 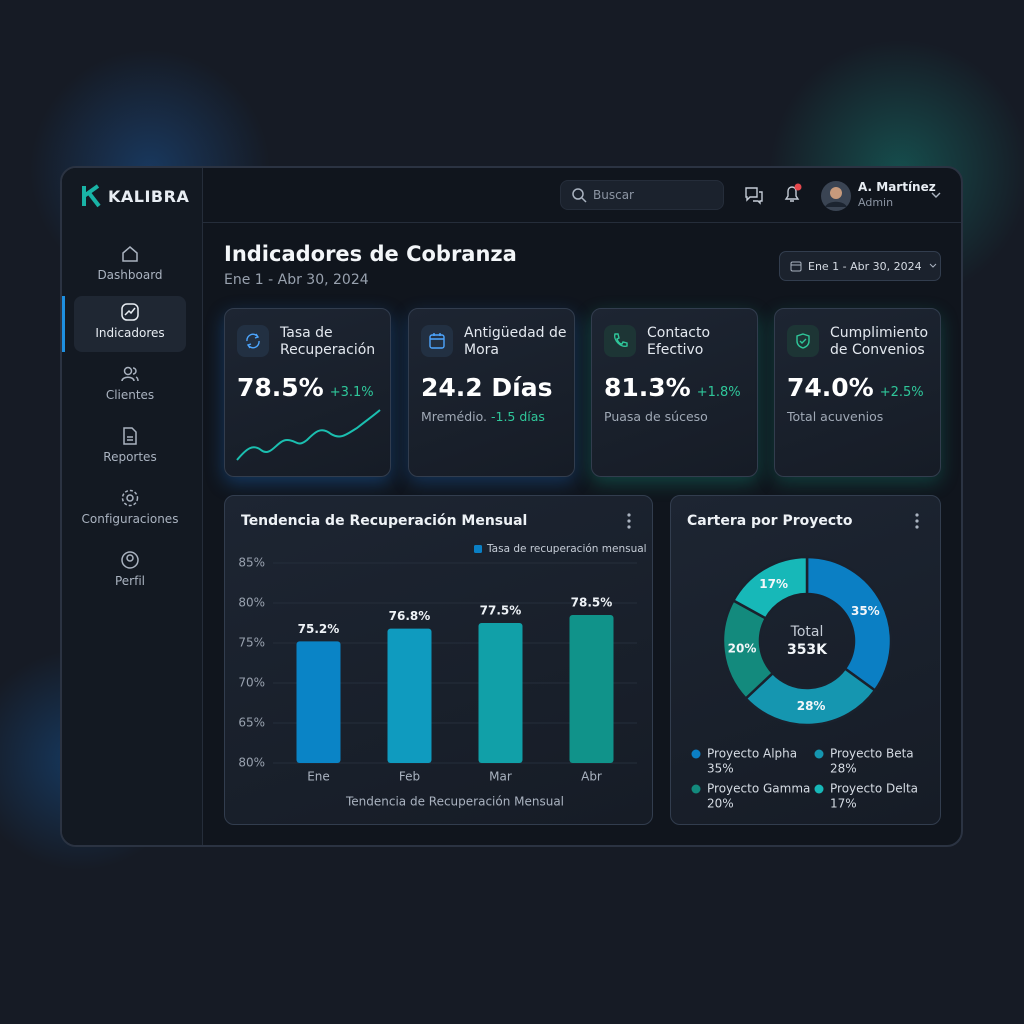 What do you see at coordinates (251, 563) in the screenshot?
I see `y-tick-label: 85%` at bounding box center [251, 563].